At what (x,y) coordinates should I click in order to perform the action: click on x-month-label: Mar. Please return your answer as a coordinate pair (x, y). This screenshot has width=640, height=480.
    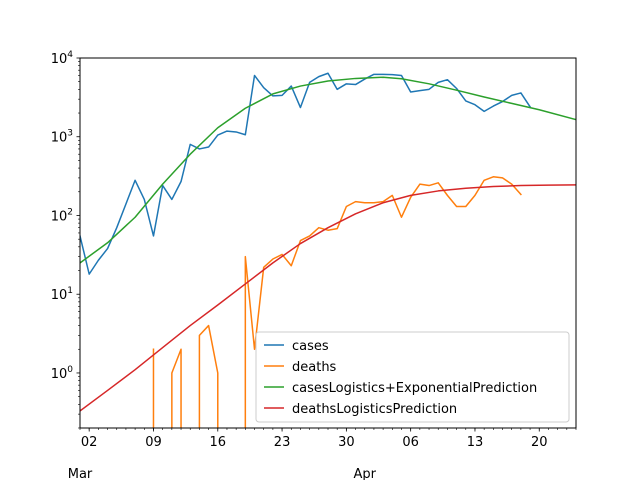
    Looking at the image, I should click on (80, 473).